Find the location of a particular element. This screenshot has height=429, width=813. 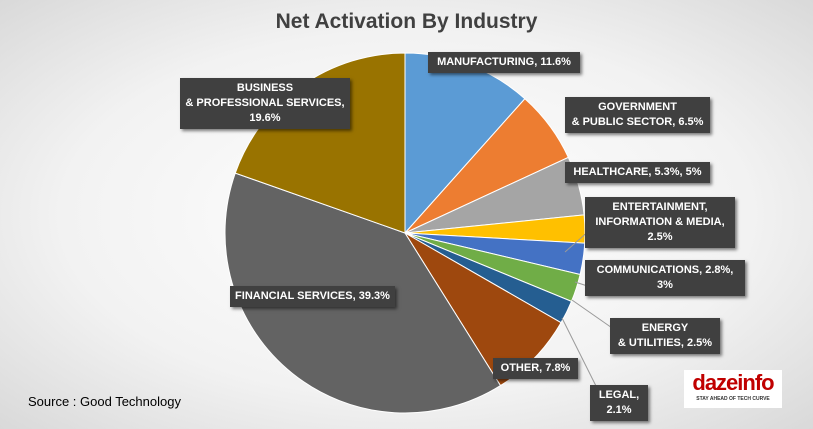

data-label: BUSINESS & PROFESSIONAL SERVICES, 19.6% is located at coordinates (265, 103).